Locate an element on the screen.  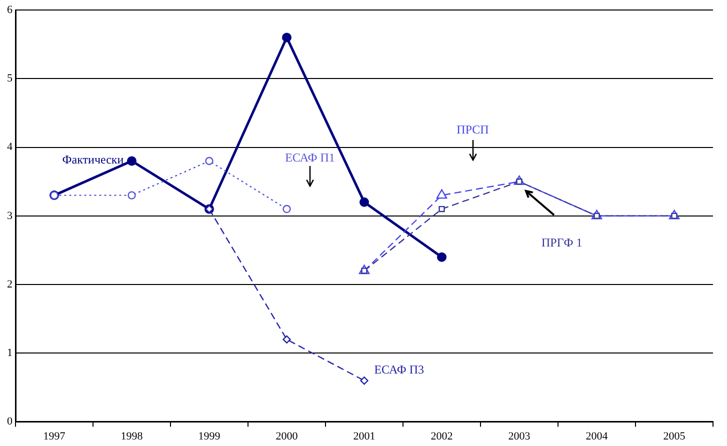
x-tick-label: 1999 is located at coordinates (209, 436).